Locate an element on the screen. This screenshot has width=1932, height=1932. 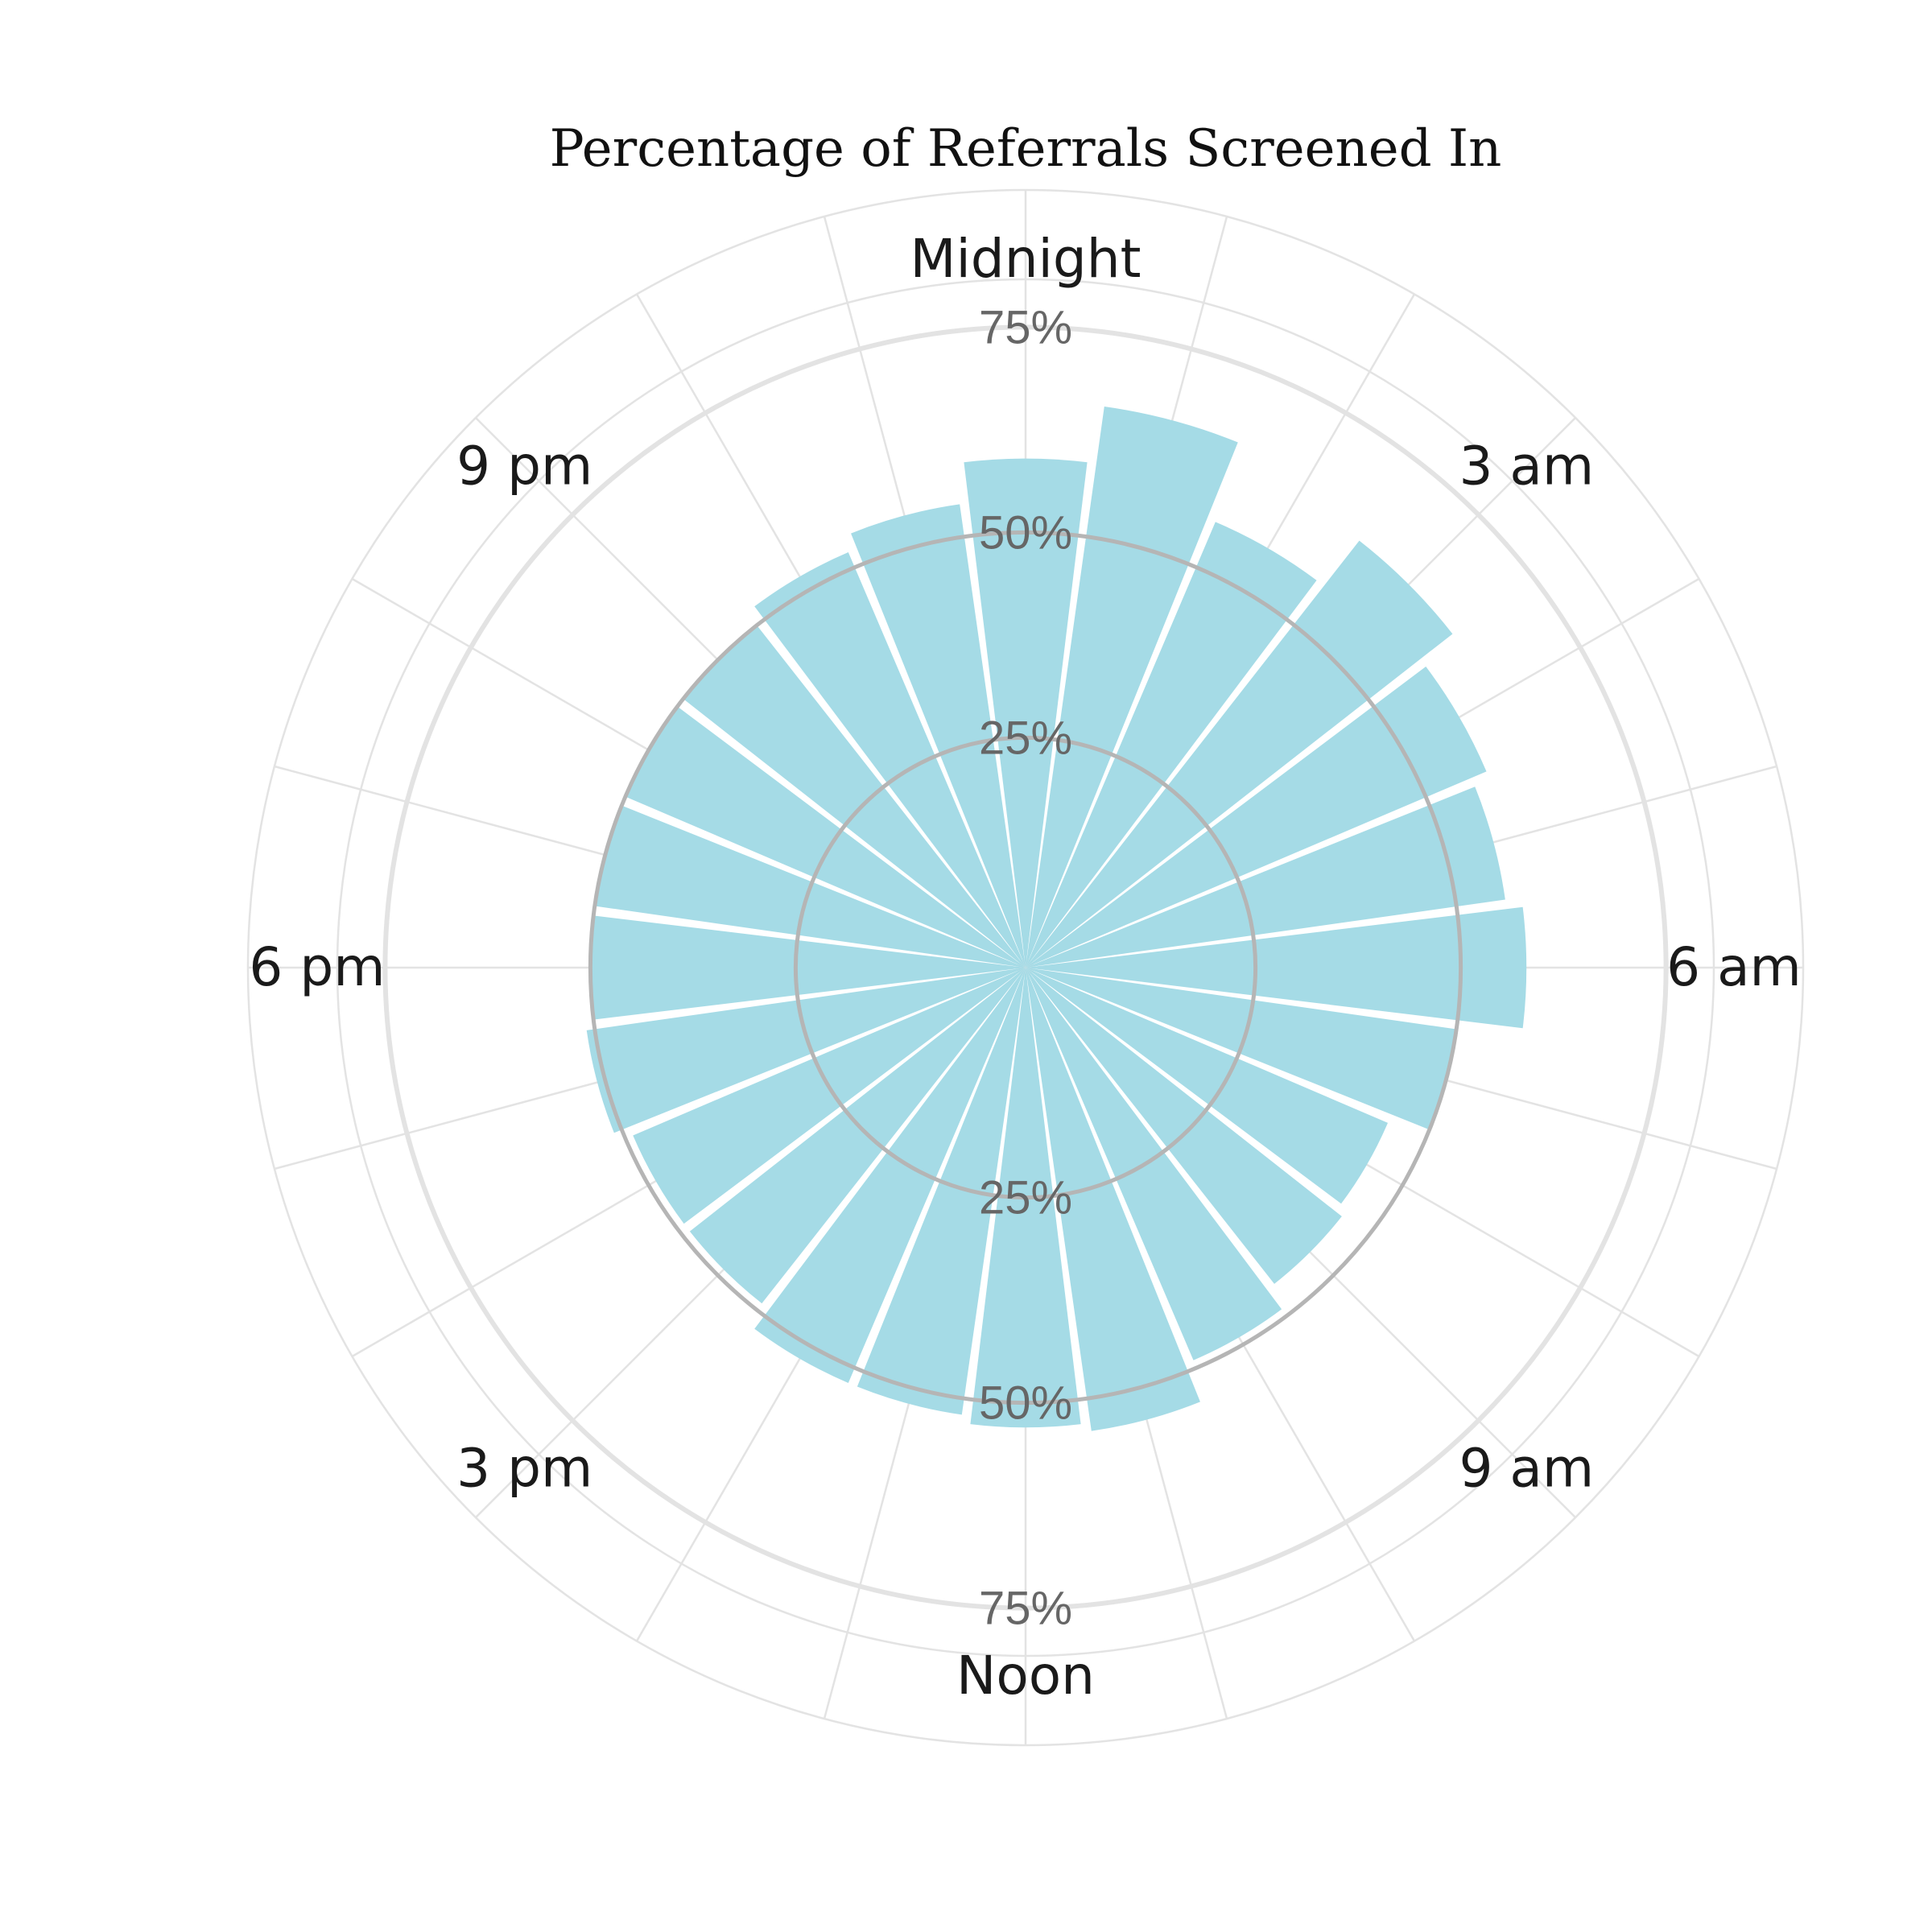
hour-label-15: 3 pm is located at coordinates (524, 1468).